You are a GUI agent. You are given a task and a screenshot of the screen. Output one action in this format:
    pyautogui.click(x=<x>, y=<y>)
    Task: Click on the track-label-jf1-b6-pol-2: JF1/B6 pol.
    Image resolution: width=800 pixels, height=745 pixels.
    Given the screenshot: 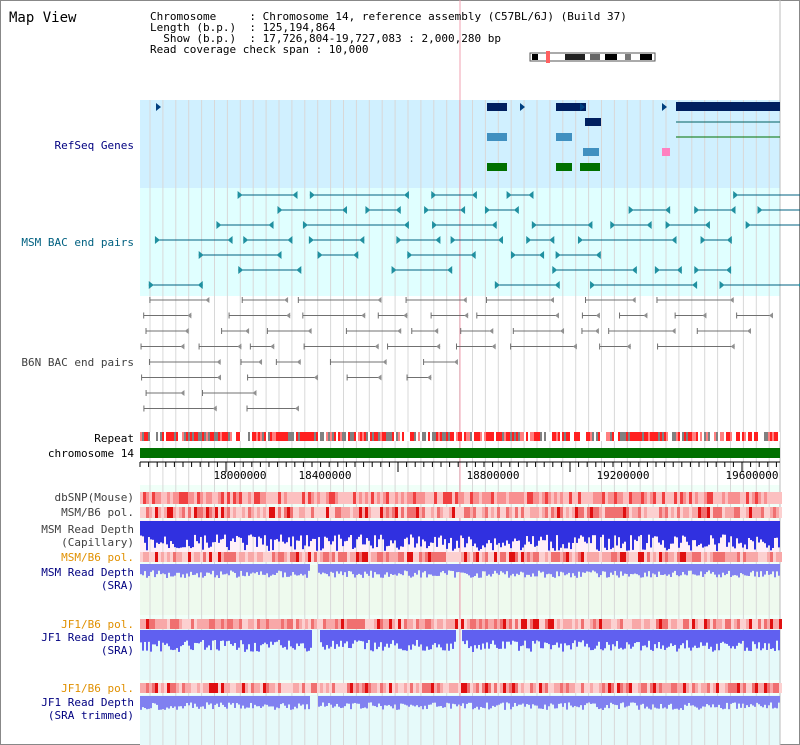 What is the action you would take?
    pyautogui.click(x=97, y=688)
    